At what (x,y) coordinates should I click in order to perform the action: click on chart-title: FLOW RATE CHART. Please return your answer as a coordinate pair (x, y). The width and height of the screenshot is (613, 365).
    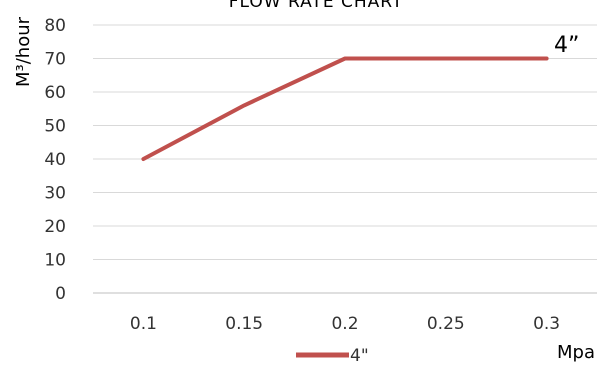
    Looking at the image, I should click on (316, 6).